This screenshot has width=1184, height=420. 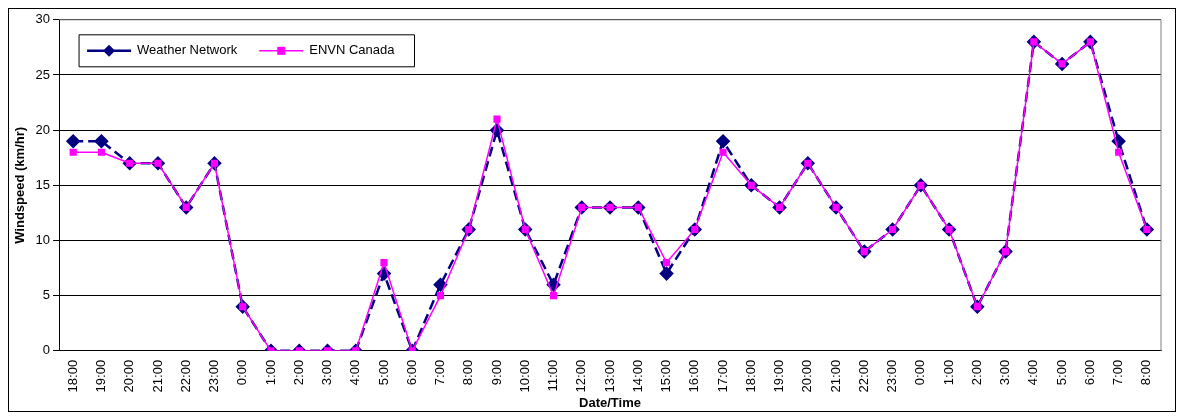 What do you see at coordinates (187, 50) in the screenshot?
I see `legend-label: Weather Network` at bounding box center [187, 50].